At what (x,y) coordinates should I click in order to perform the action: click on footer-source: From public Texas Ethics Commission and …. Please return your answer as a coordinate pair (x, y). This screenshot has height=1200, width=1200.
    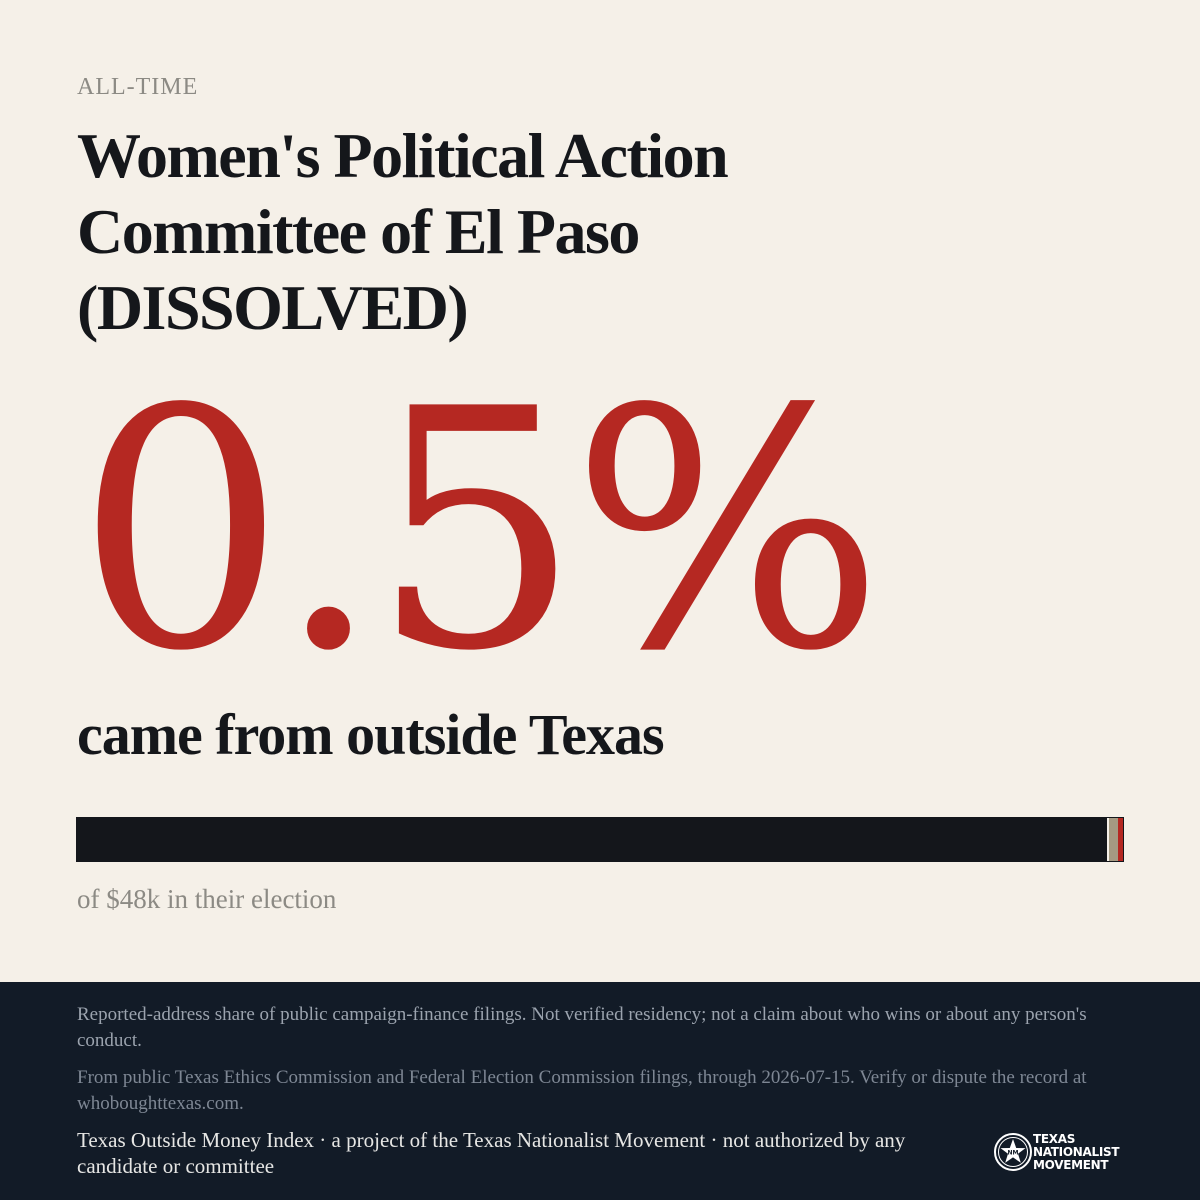
    Looking at the image, I should click on (582, 1090).